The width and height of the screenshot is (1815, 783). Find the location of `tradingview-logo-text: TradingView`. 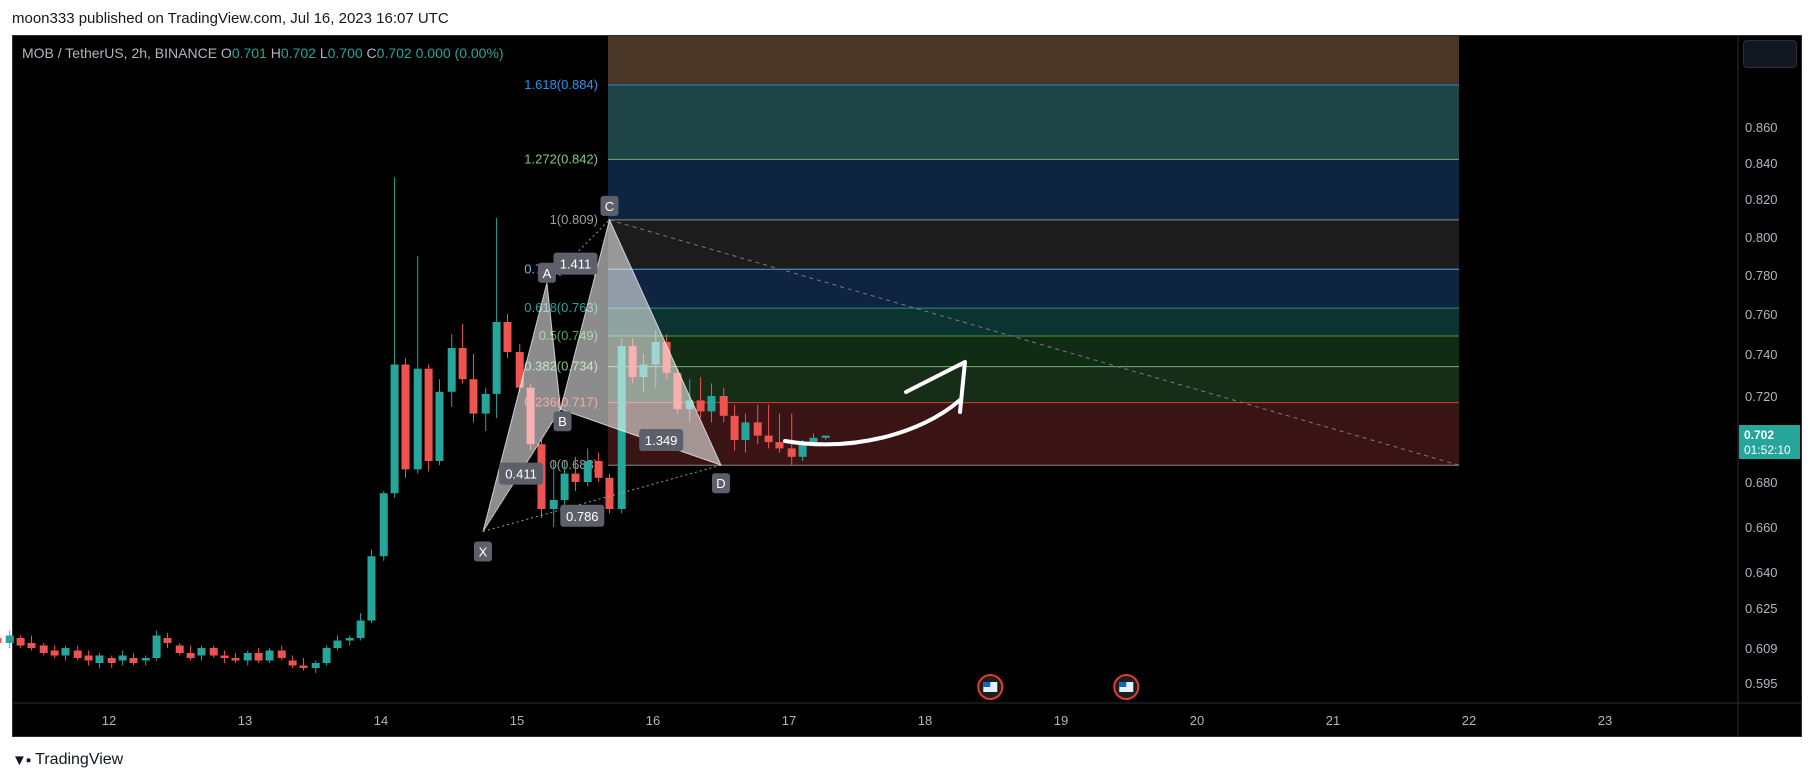

tradingview-logo-text: TradingView is located at coordinates (79, 759).